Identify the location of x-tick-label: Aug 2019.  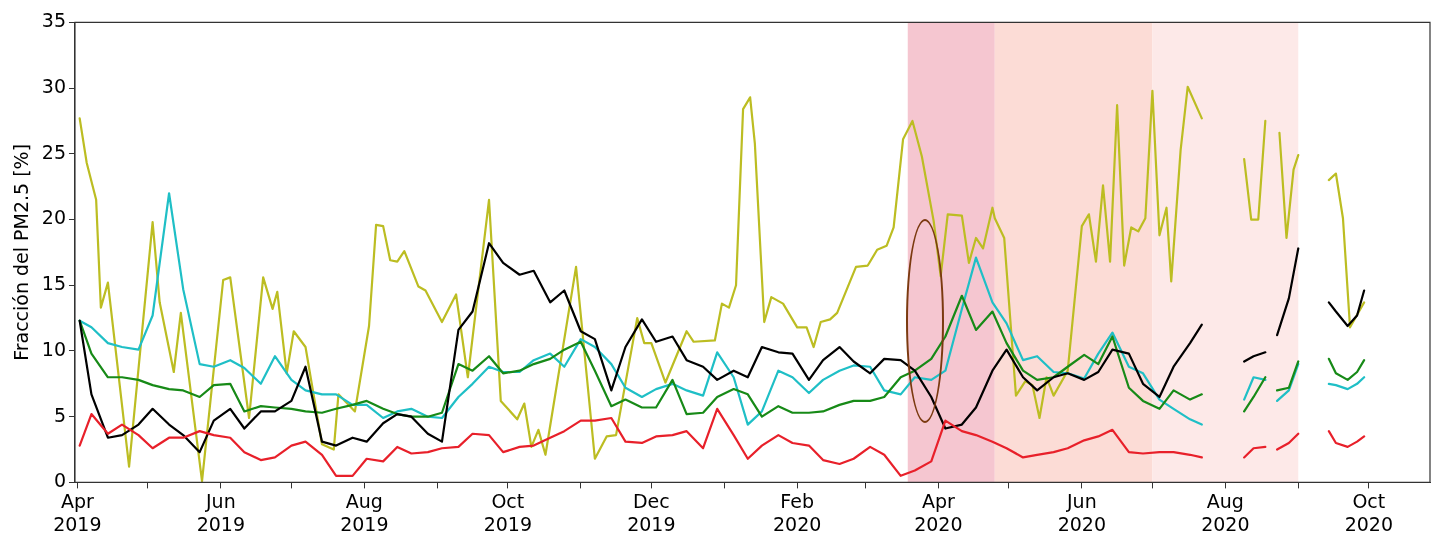
(364, 512).